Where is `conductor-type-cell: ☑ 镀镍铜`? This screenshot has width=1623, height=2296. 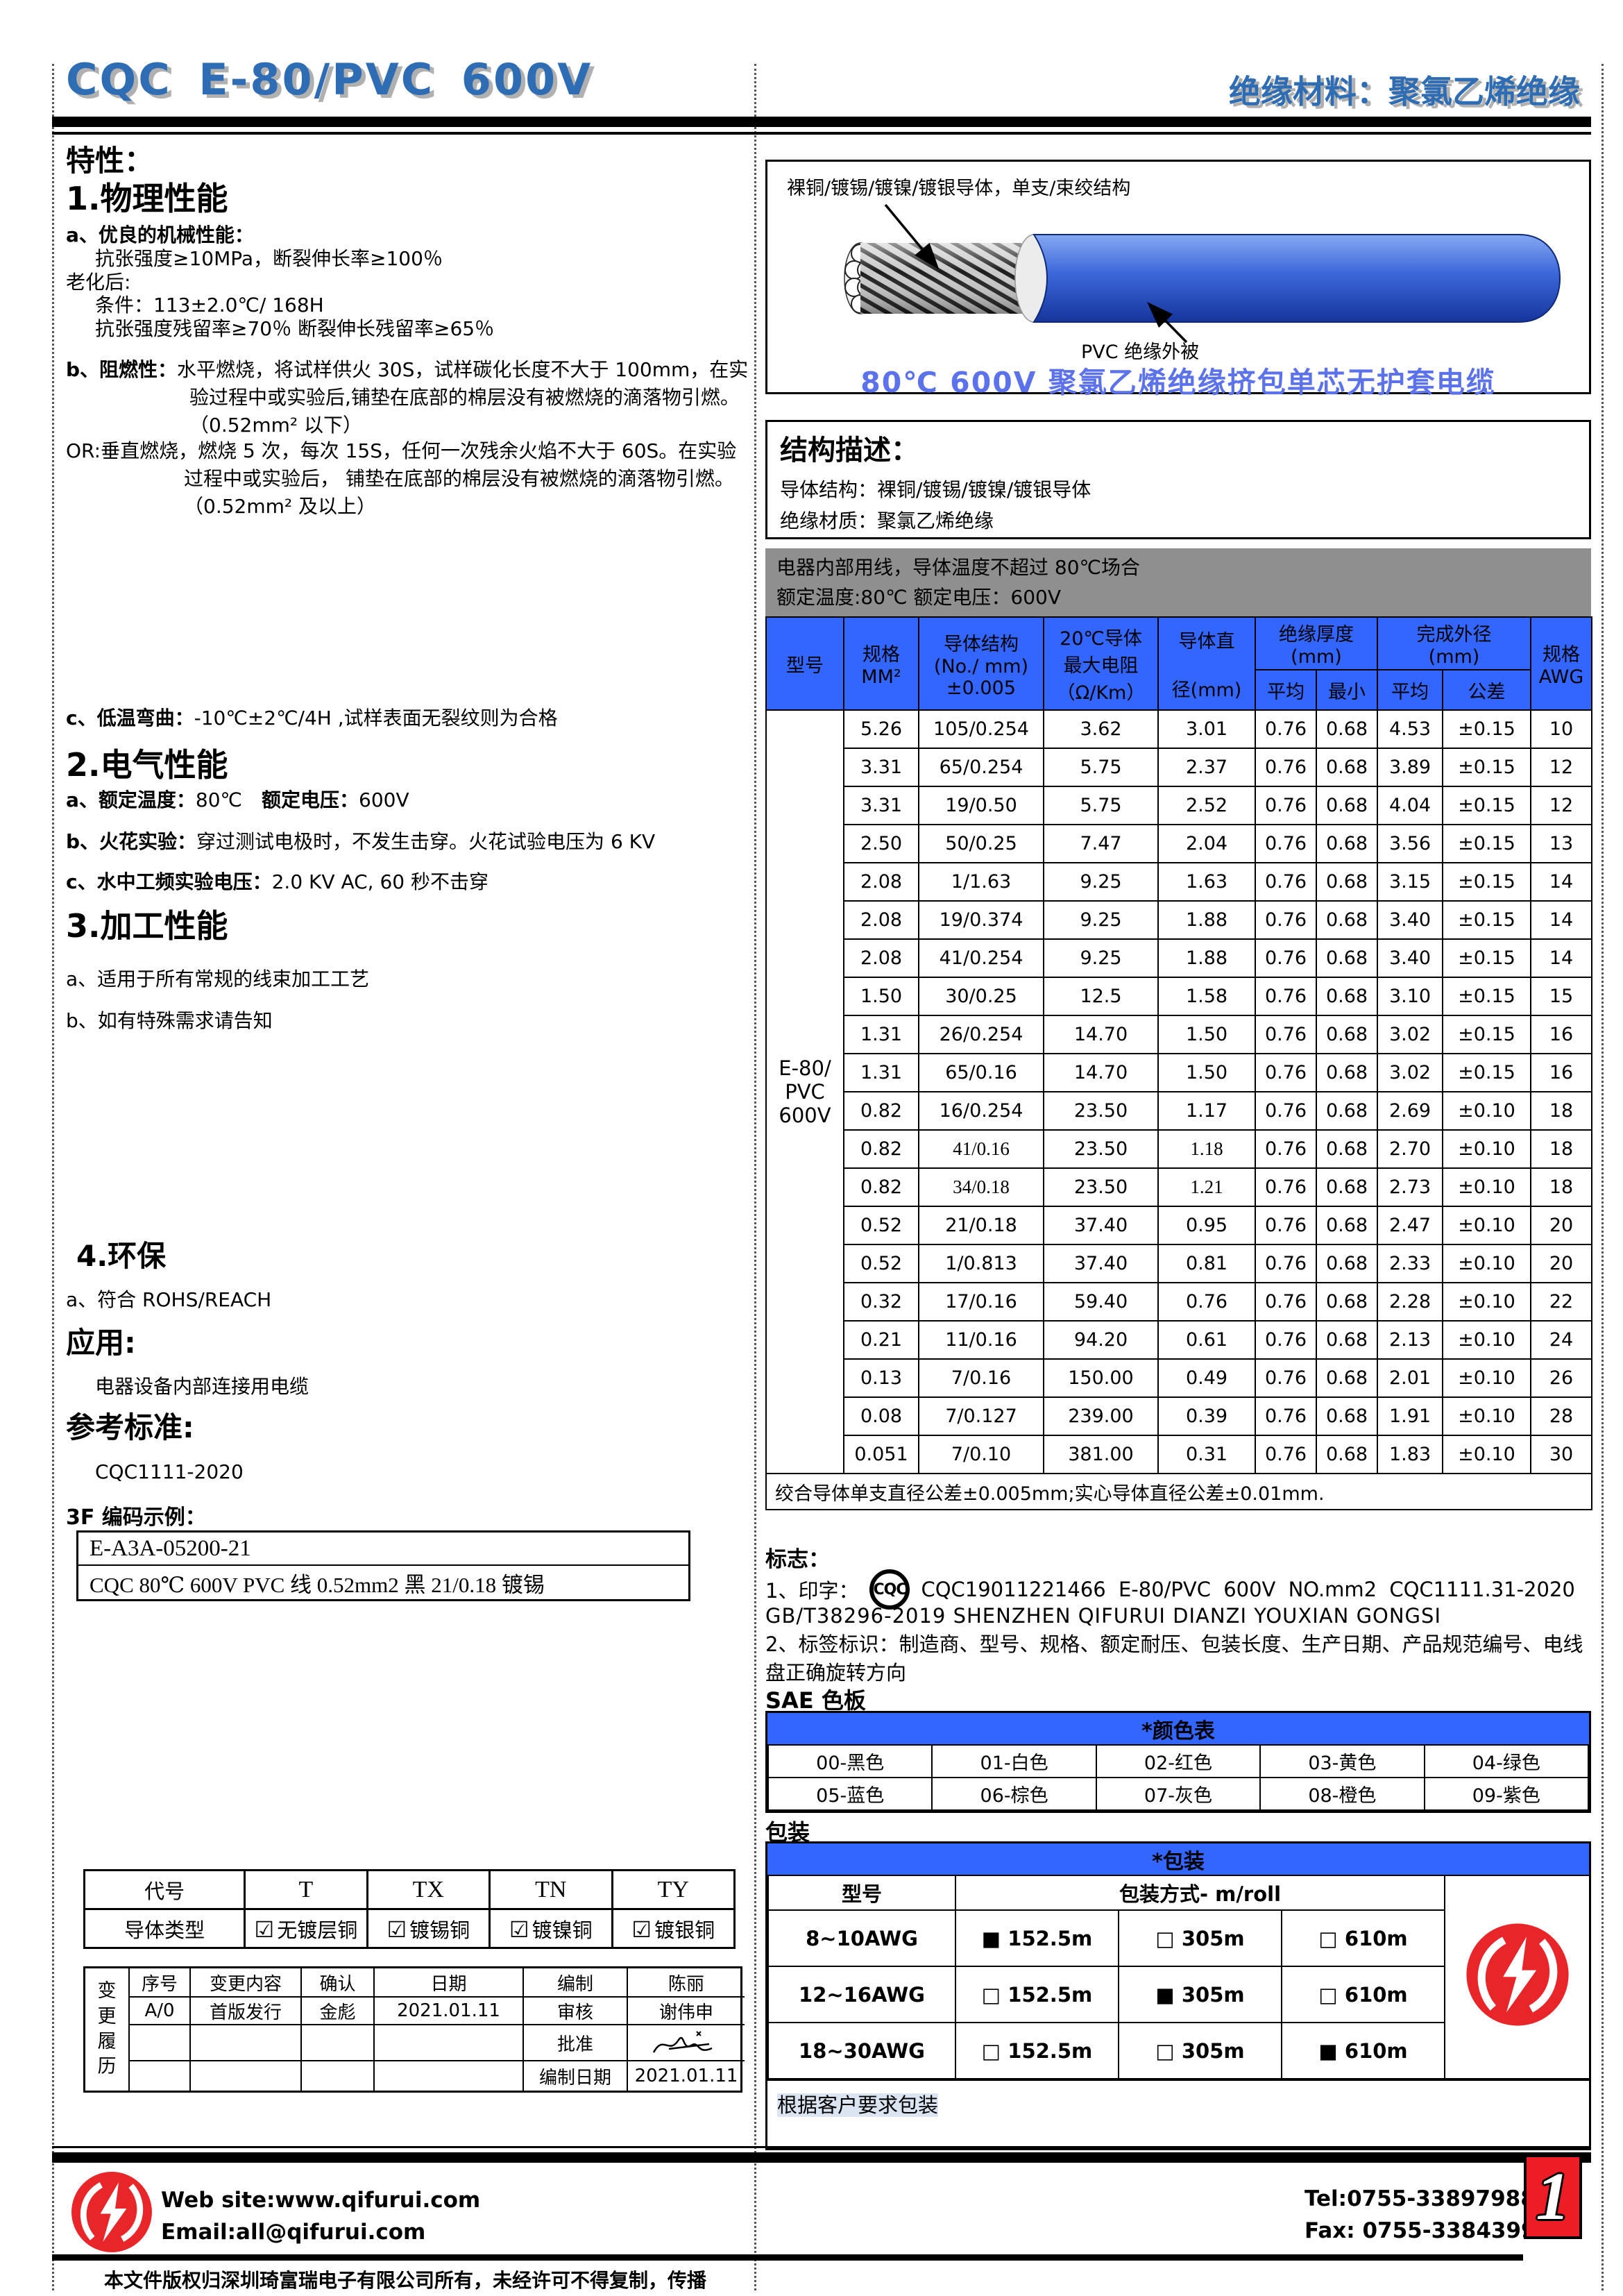 conductor-type-cell: ☑ 镀镍铜 is located at coordinates (550, 1929).